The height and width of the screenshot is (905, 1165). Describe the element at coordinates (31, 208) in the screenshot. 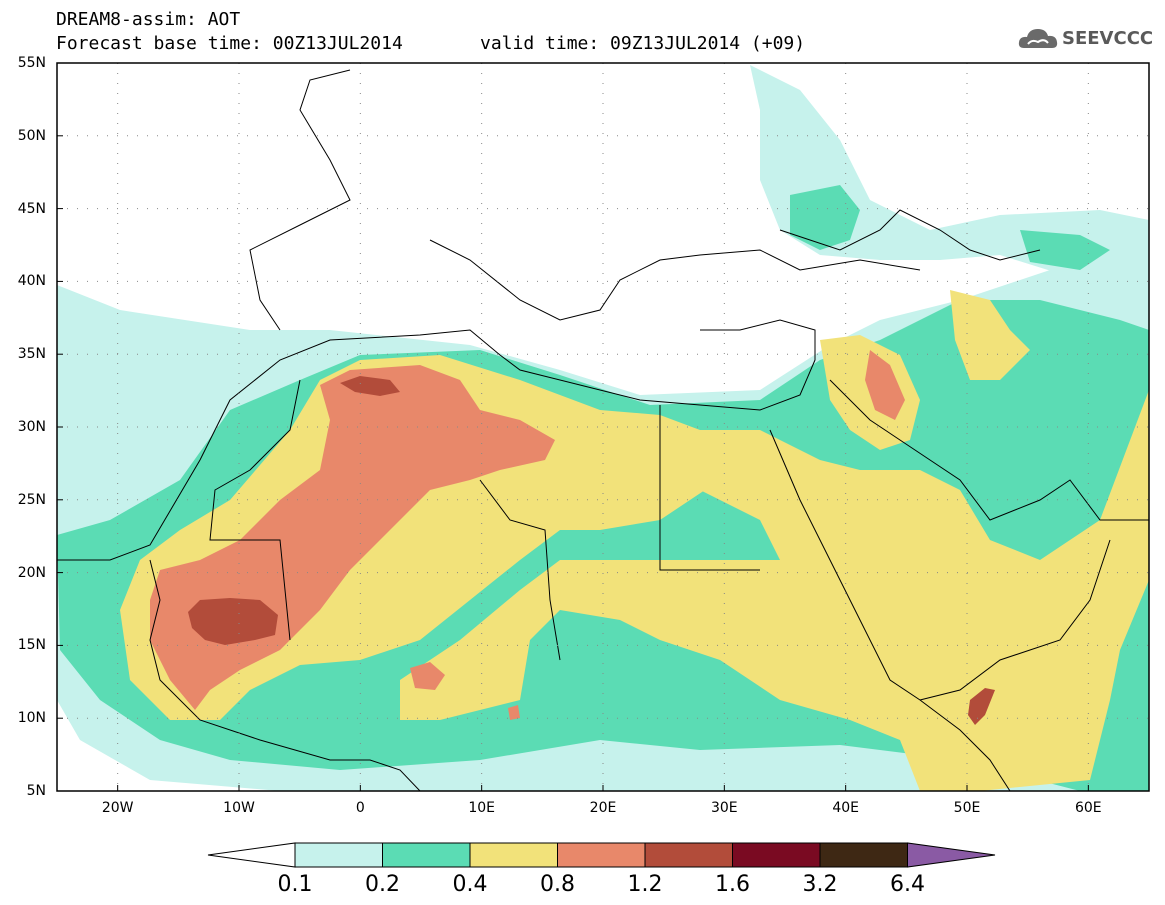

I see `lat-label: 45N` at that location.